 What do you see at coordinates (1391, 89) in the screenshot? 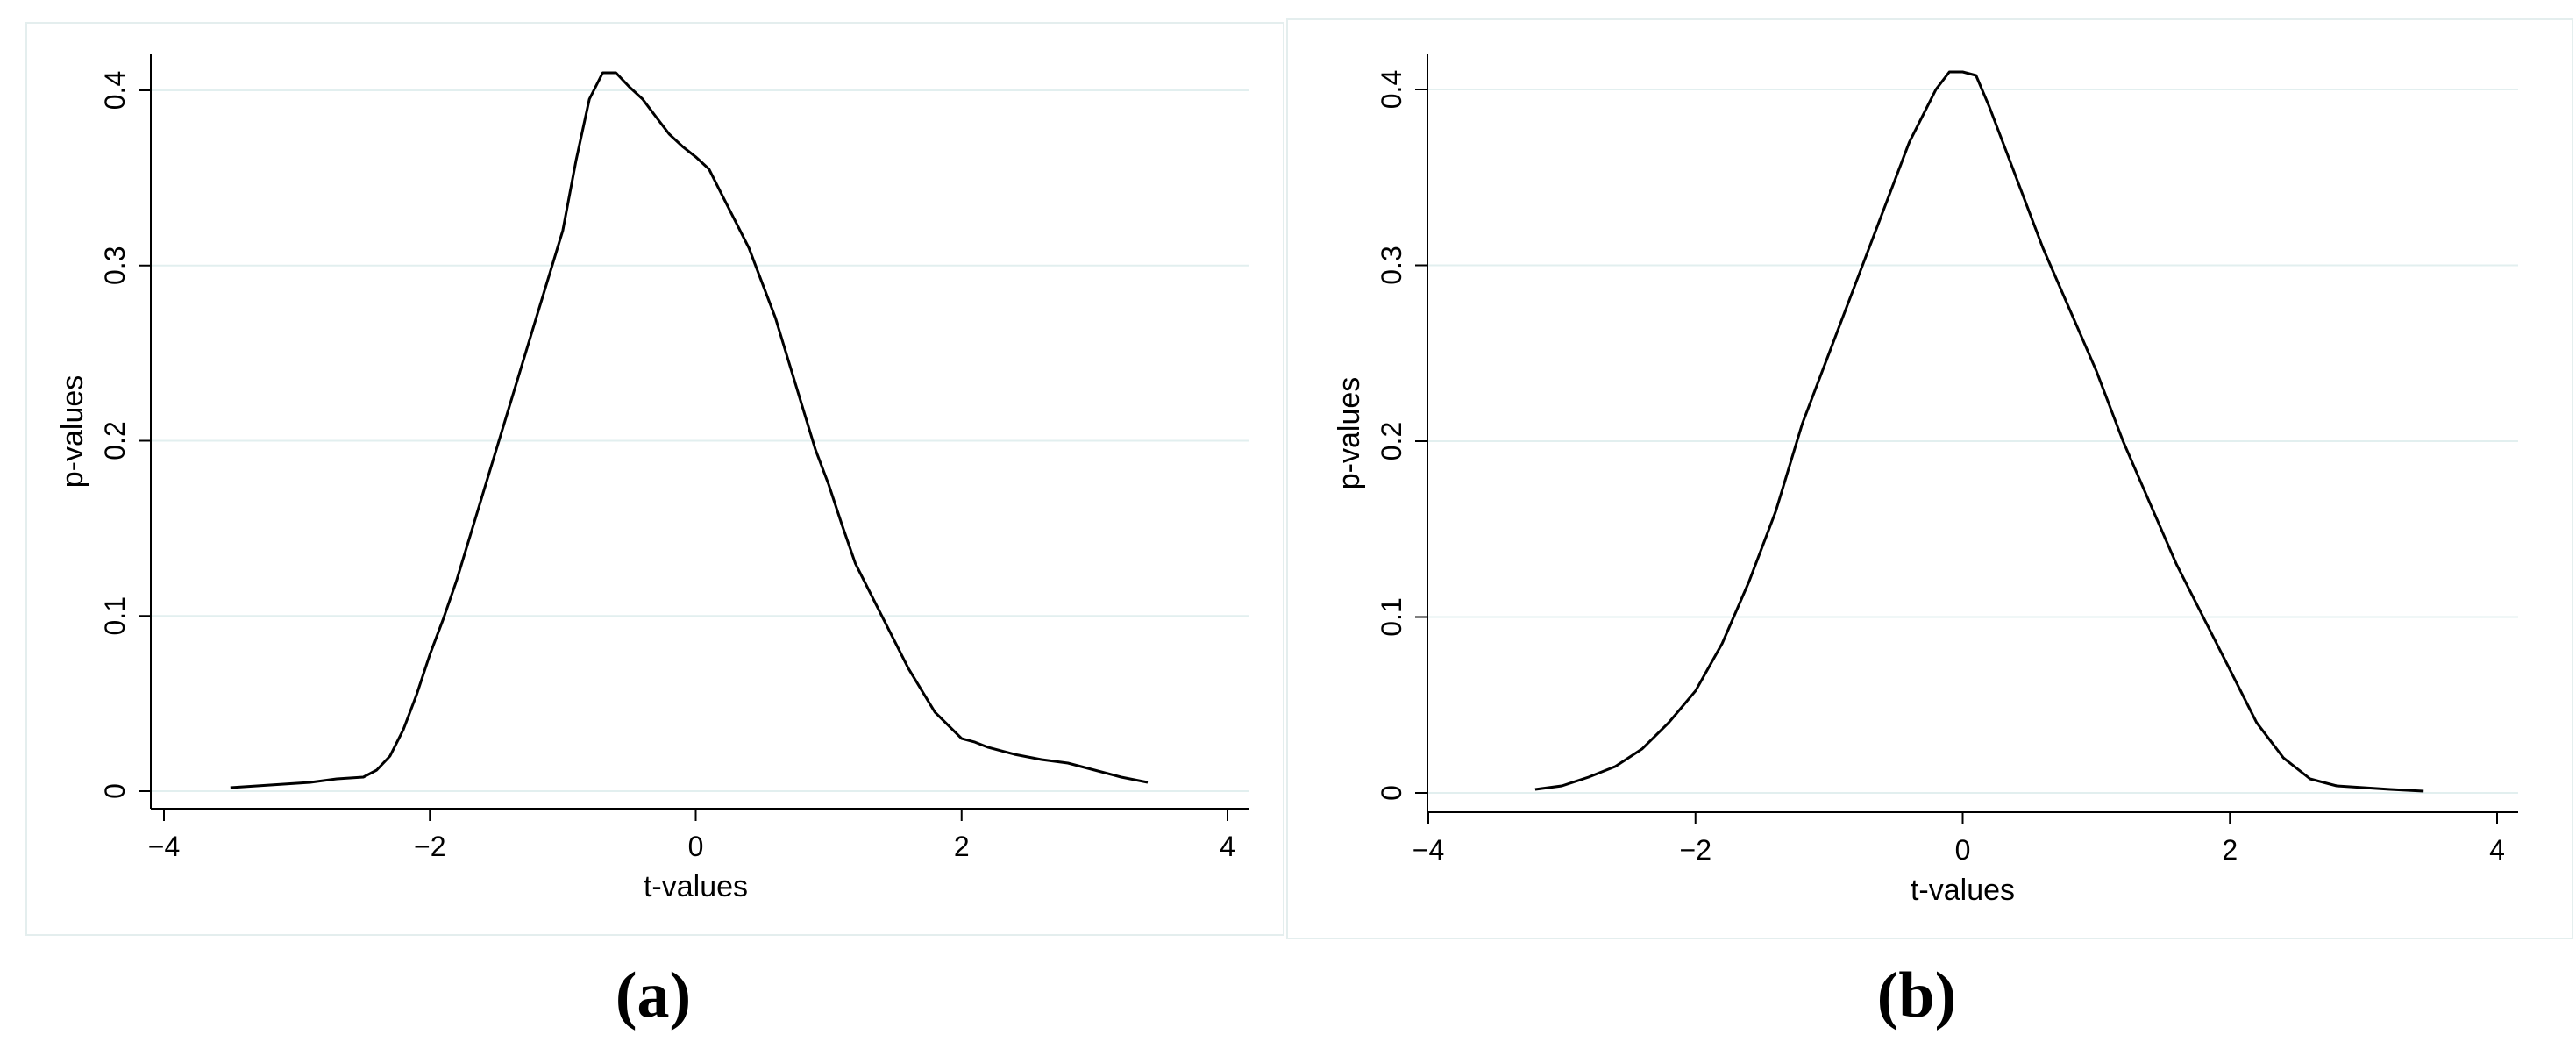
I see `y-tick-label-b: 0.4` at bounding box center [1391, 89].